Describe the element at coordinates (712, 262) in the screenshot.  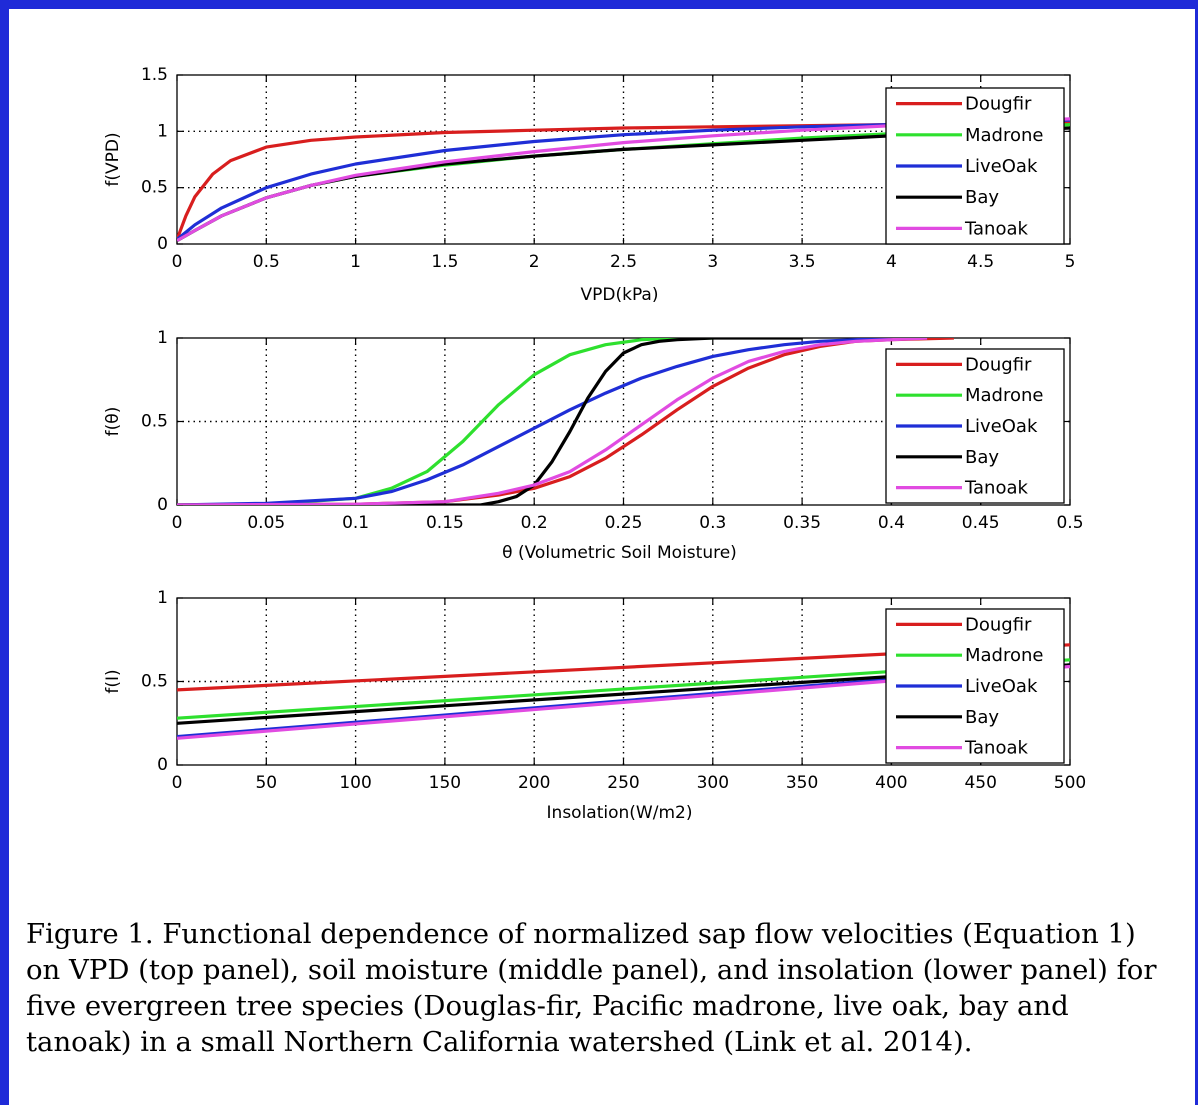
I see `x-tick-label: 3` at that location.